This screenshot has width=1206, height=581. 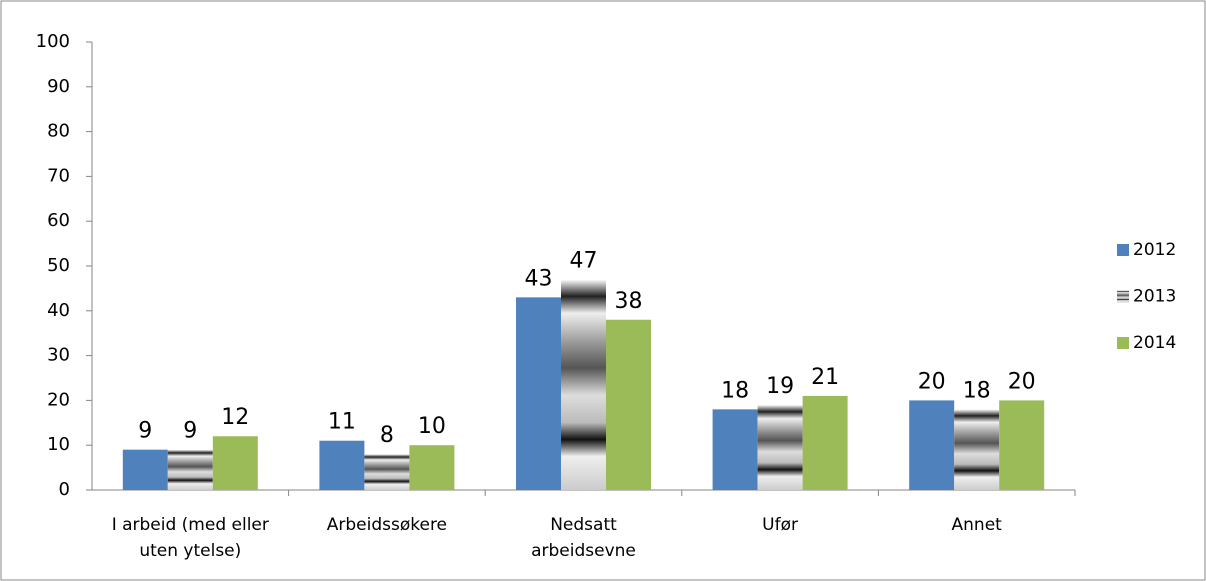 What do you see at coordinates (629, 301) in the screenshot?
I see `data-label: 38` at bounding box center [629, 301].